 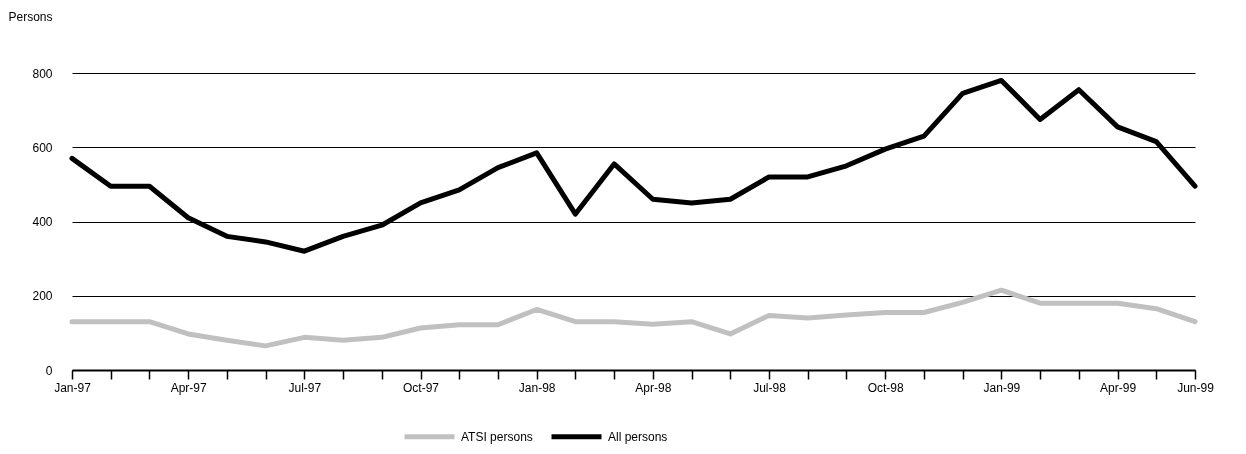 What do you see at coordinates (30, 16) in the screenshot?
I see `y-axis-title: Persons` at bounding box center [30, 16].